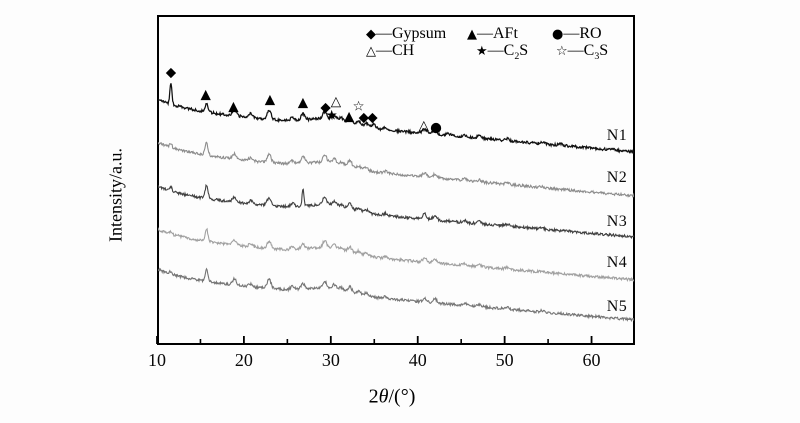 This screenshot has width=800, height=423. I want to click on legend-item-gypsum: ◆—Gypsum, so click(406, 34).